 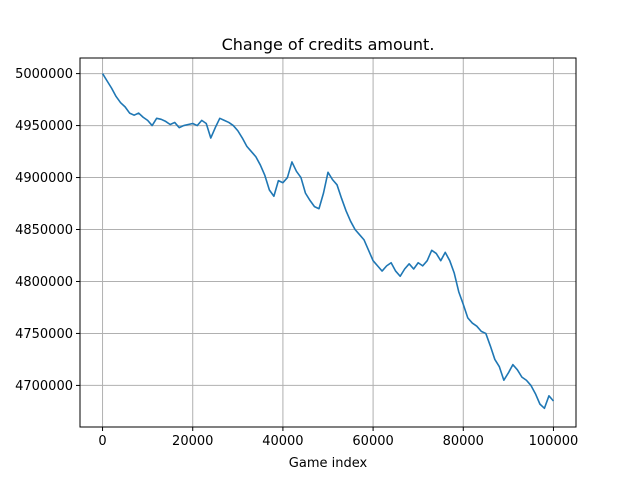 I want to click on x-tick-label: 20000, so click(x=192, y=441).